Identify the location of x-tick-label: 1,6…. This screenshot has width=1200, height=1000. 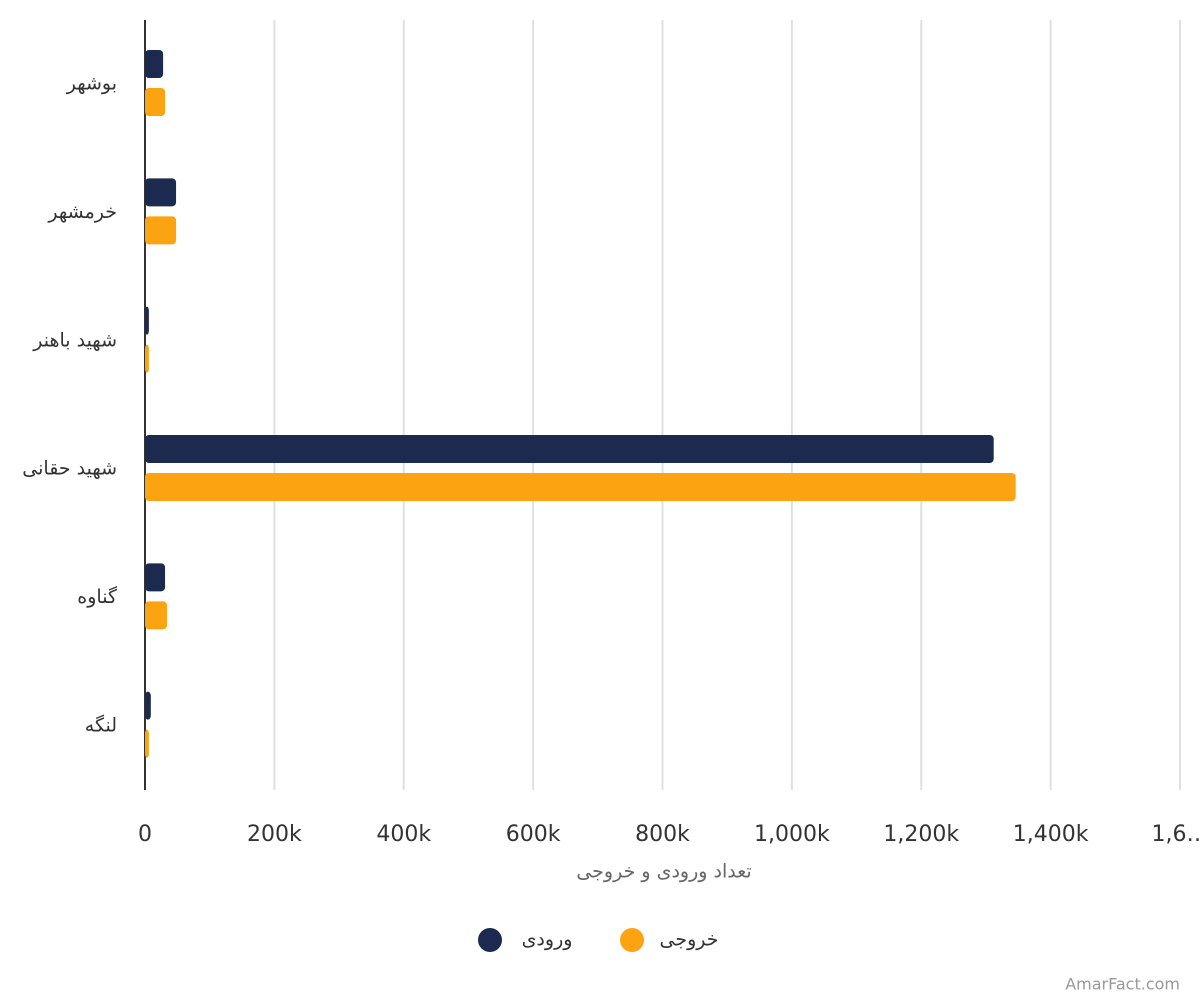
(1176, 834).